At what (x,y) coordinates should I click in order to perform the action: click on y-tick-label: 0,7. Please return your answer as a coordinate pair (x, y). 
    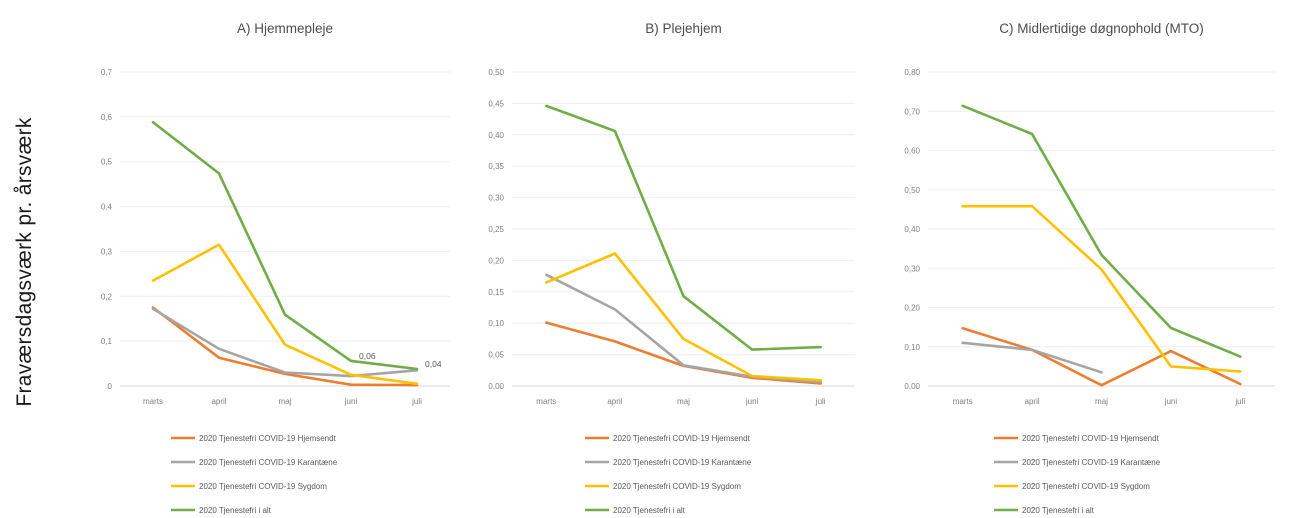
    Looking at the image, I should click on (107, 72).